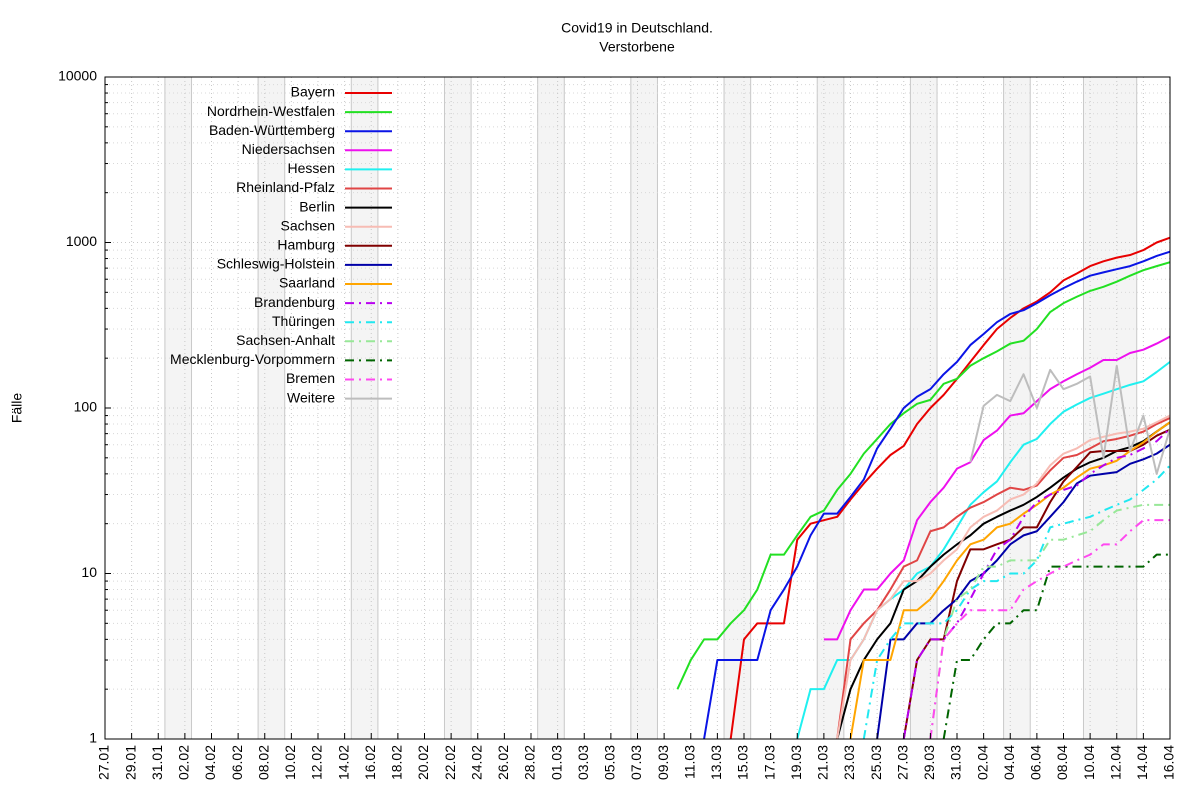  I want to click on x-tick-label: 26.02, so click(503, 762).